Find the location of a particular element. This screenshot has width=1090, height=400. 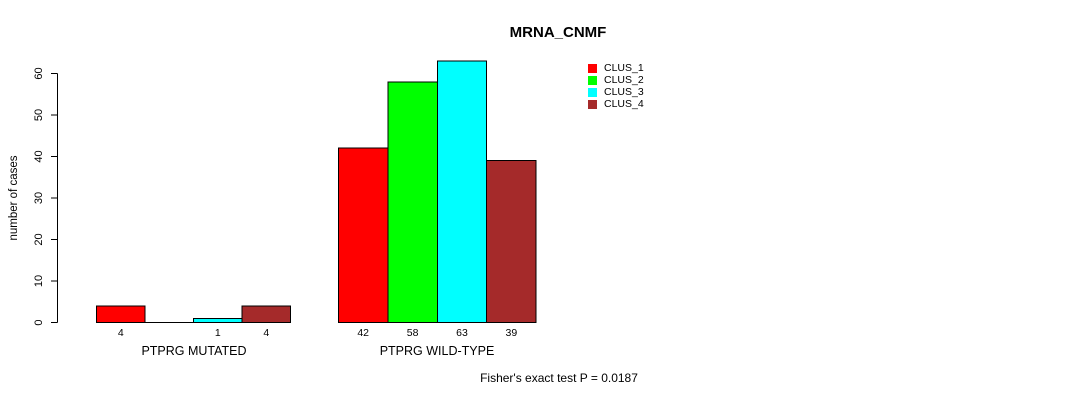

bar-value-label-CLUS_3-group1: 63 is located at coordinates (462, 333).